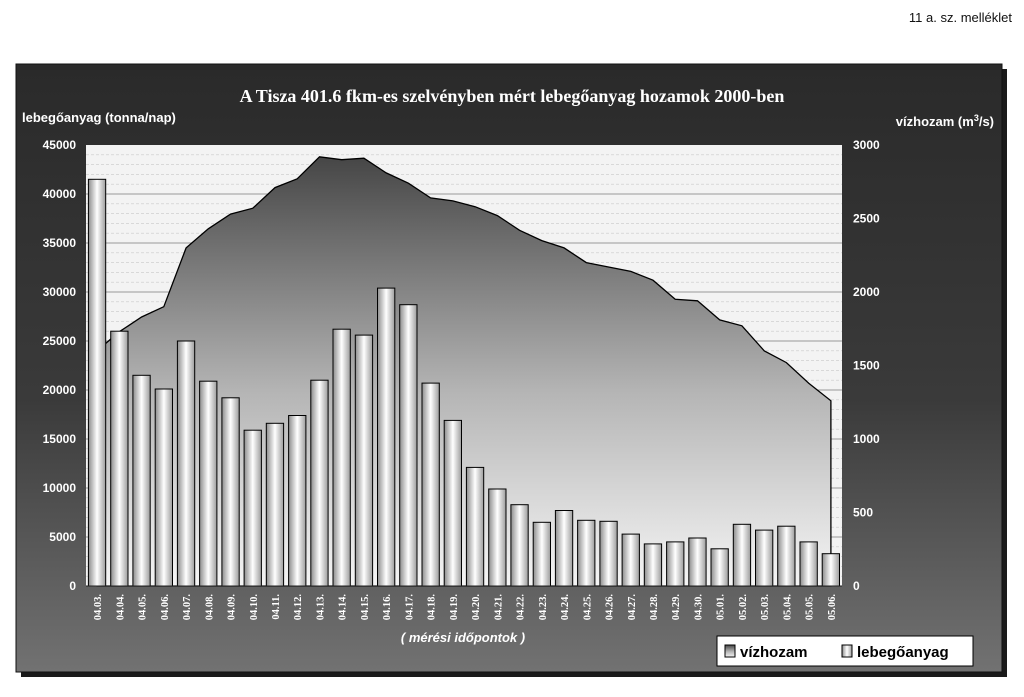 The image size is (1024, 697). What do you see at coordinates (699, 607) in the screenshot?
I see `x-tick-label: 04.30.` at bounding box center [699, 607].